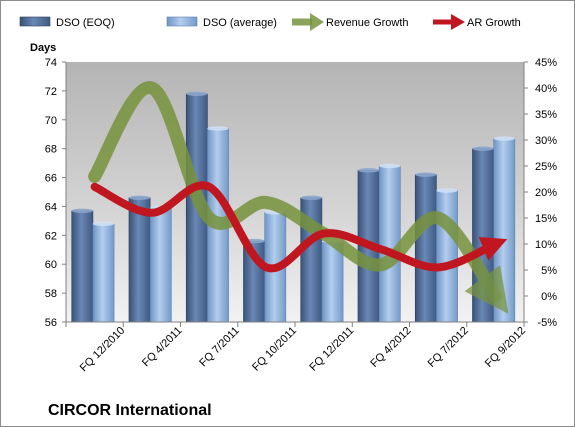 The height and width of the screenshot is (427, 575). What do you see at coordinates (51, 265) in the screenshot?
I see `y-tick-label: 60` at bounding box center [51, 265].